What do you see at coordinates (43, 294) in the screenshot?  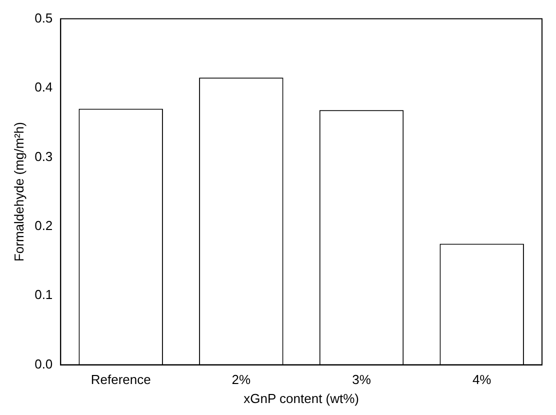 I see `y-tick-label: 0.1` at bounding box center [43, 294].